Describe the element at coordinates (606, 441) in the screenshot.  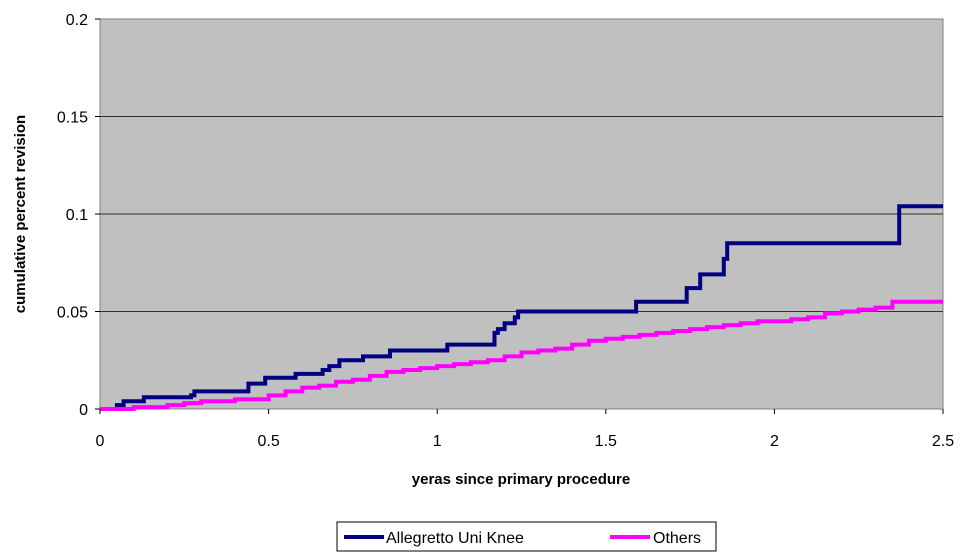
I see `x-tick-label-3: 1.5` at that location.